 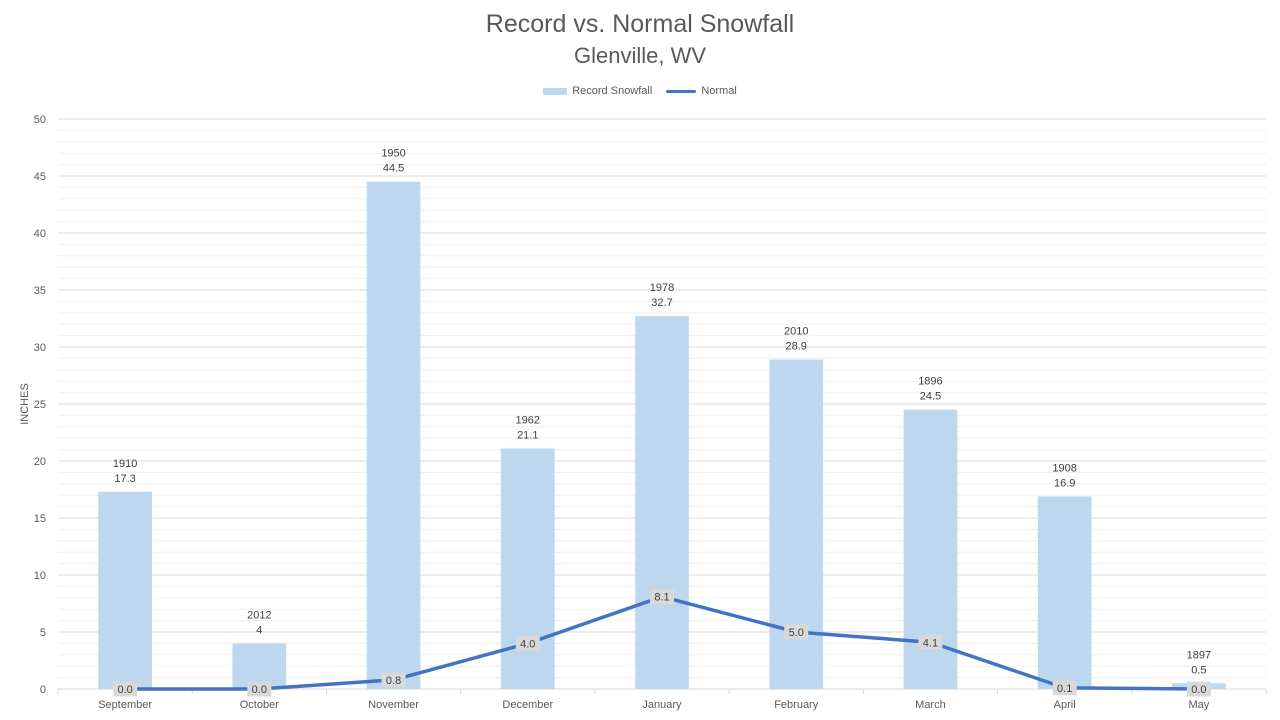 I want to click on y-tick-label: 50, so click(x=40, y=120).